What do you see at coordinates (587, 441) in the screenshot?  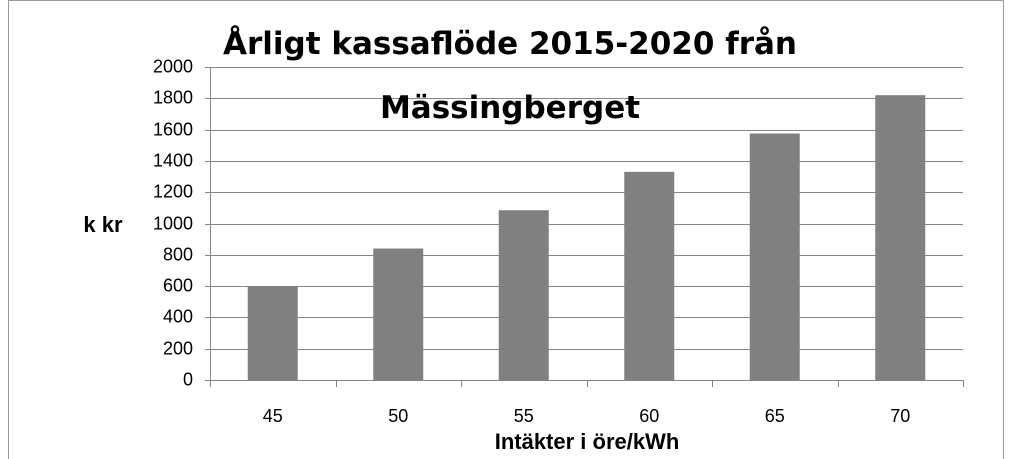 I see `x-axis-title: Intäkter i öre/kWh` at bounding box center [587, 441].